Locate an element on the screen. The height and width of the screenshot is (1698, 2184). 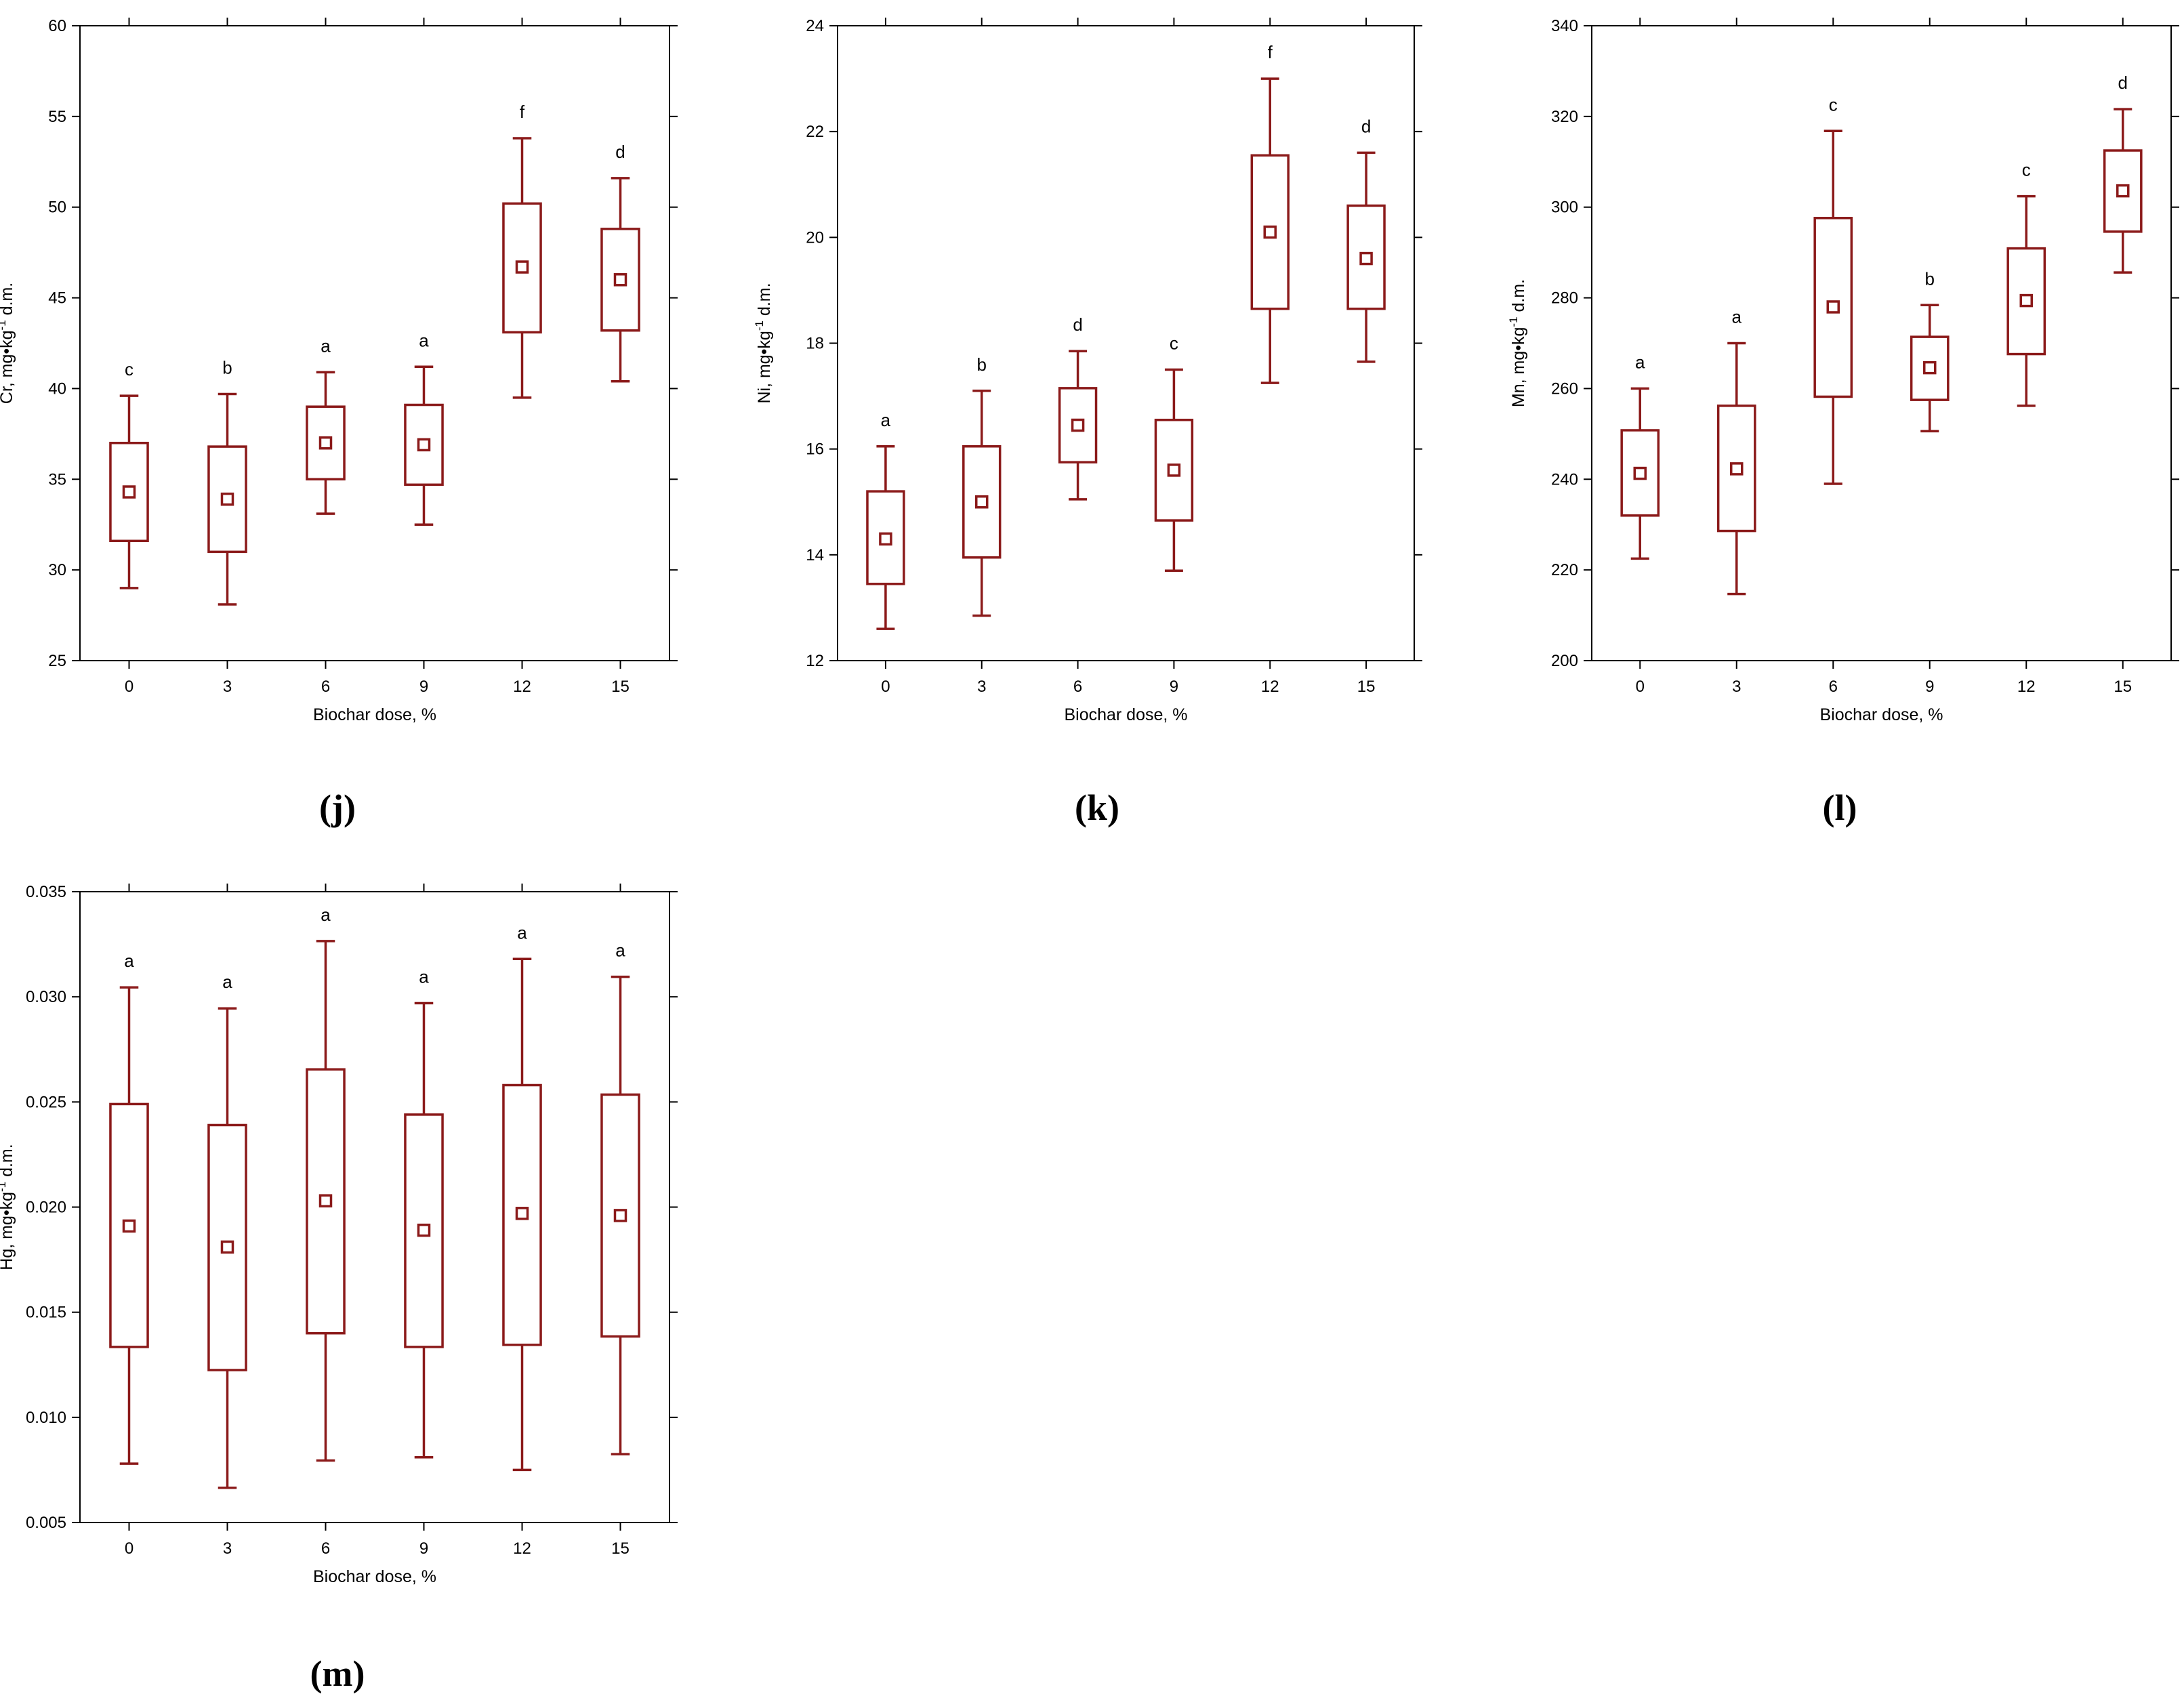
y-tick-label: 20 is located at coordinates (815, 238).